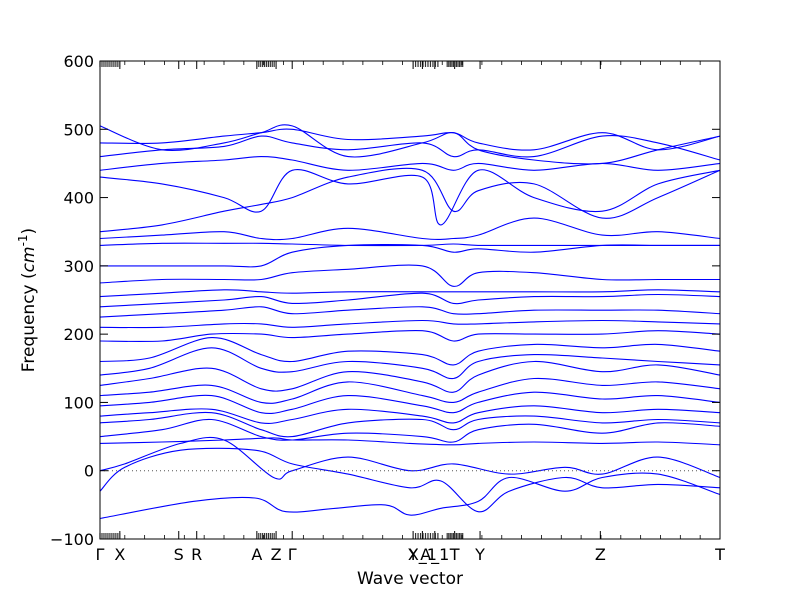 The image size is (800, 605). Describe the element at coordinates (78, 61) in the screenshot. I see `y-tick-label: 600` at that location.